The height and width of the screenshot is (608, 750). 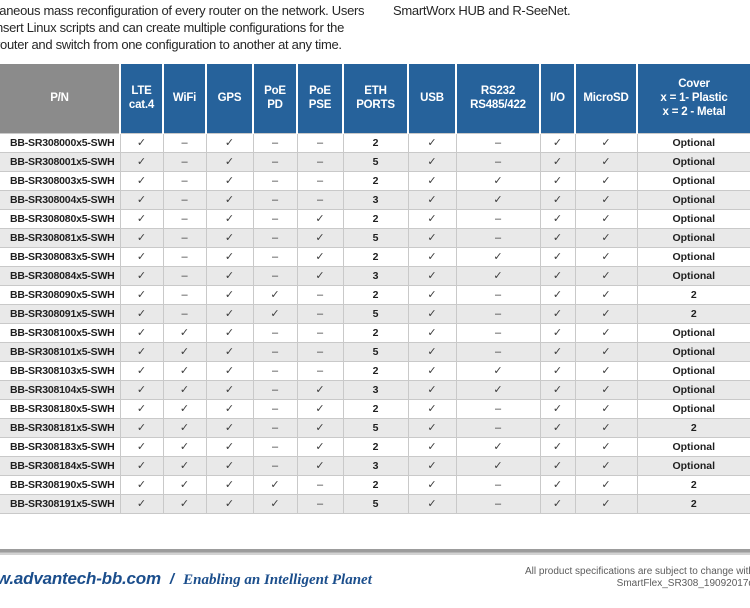 What do you see at coordinates (375, 98) in the screenshot?
I see `column-header: ETH PORTS` at bounding box center [375, 98].